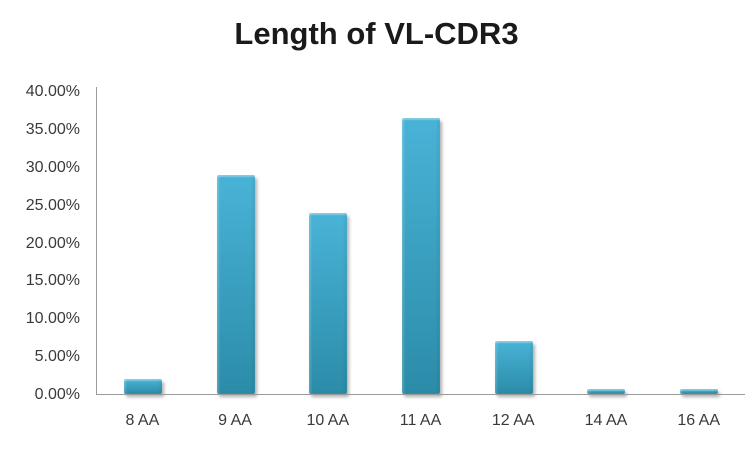  I want to click on y-tick-label: 40.00%, so click(52, 91).